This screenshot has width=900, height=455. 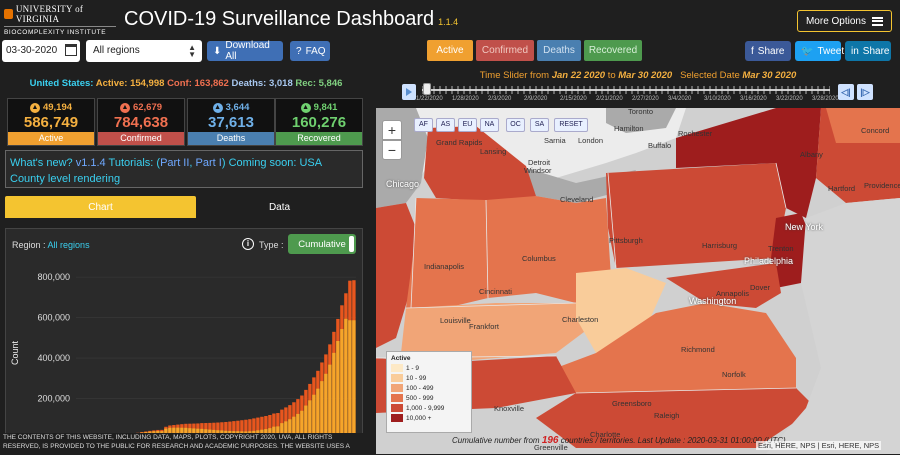 I want to click on version-label: 1.1.4, so click(x=448, y=22).